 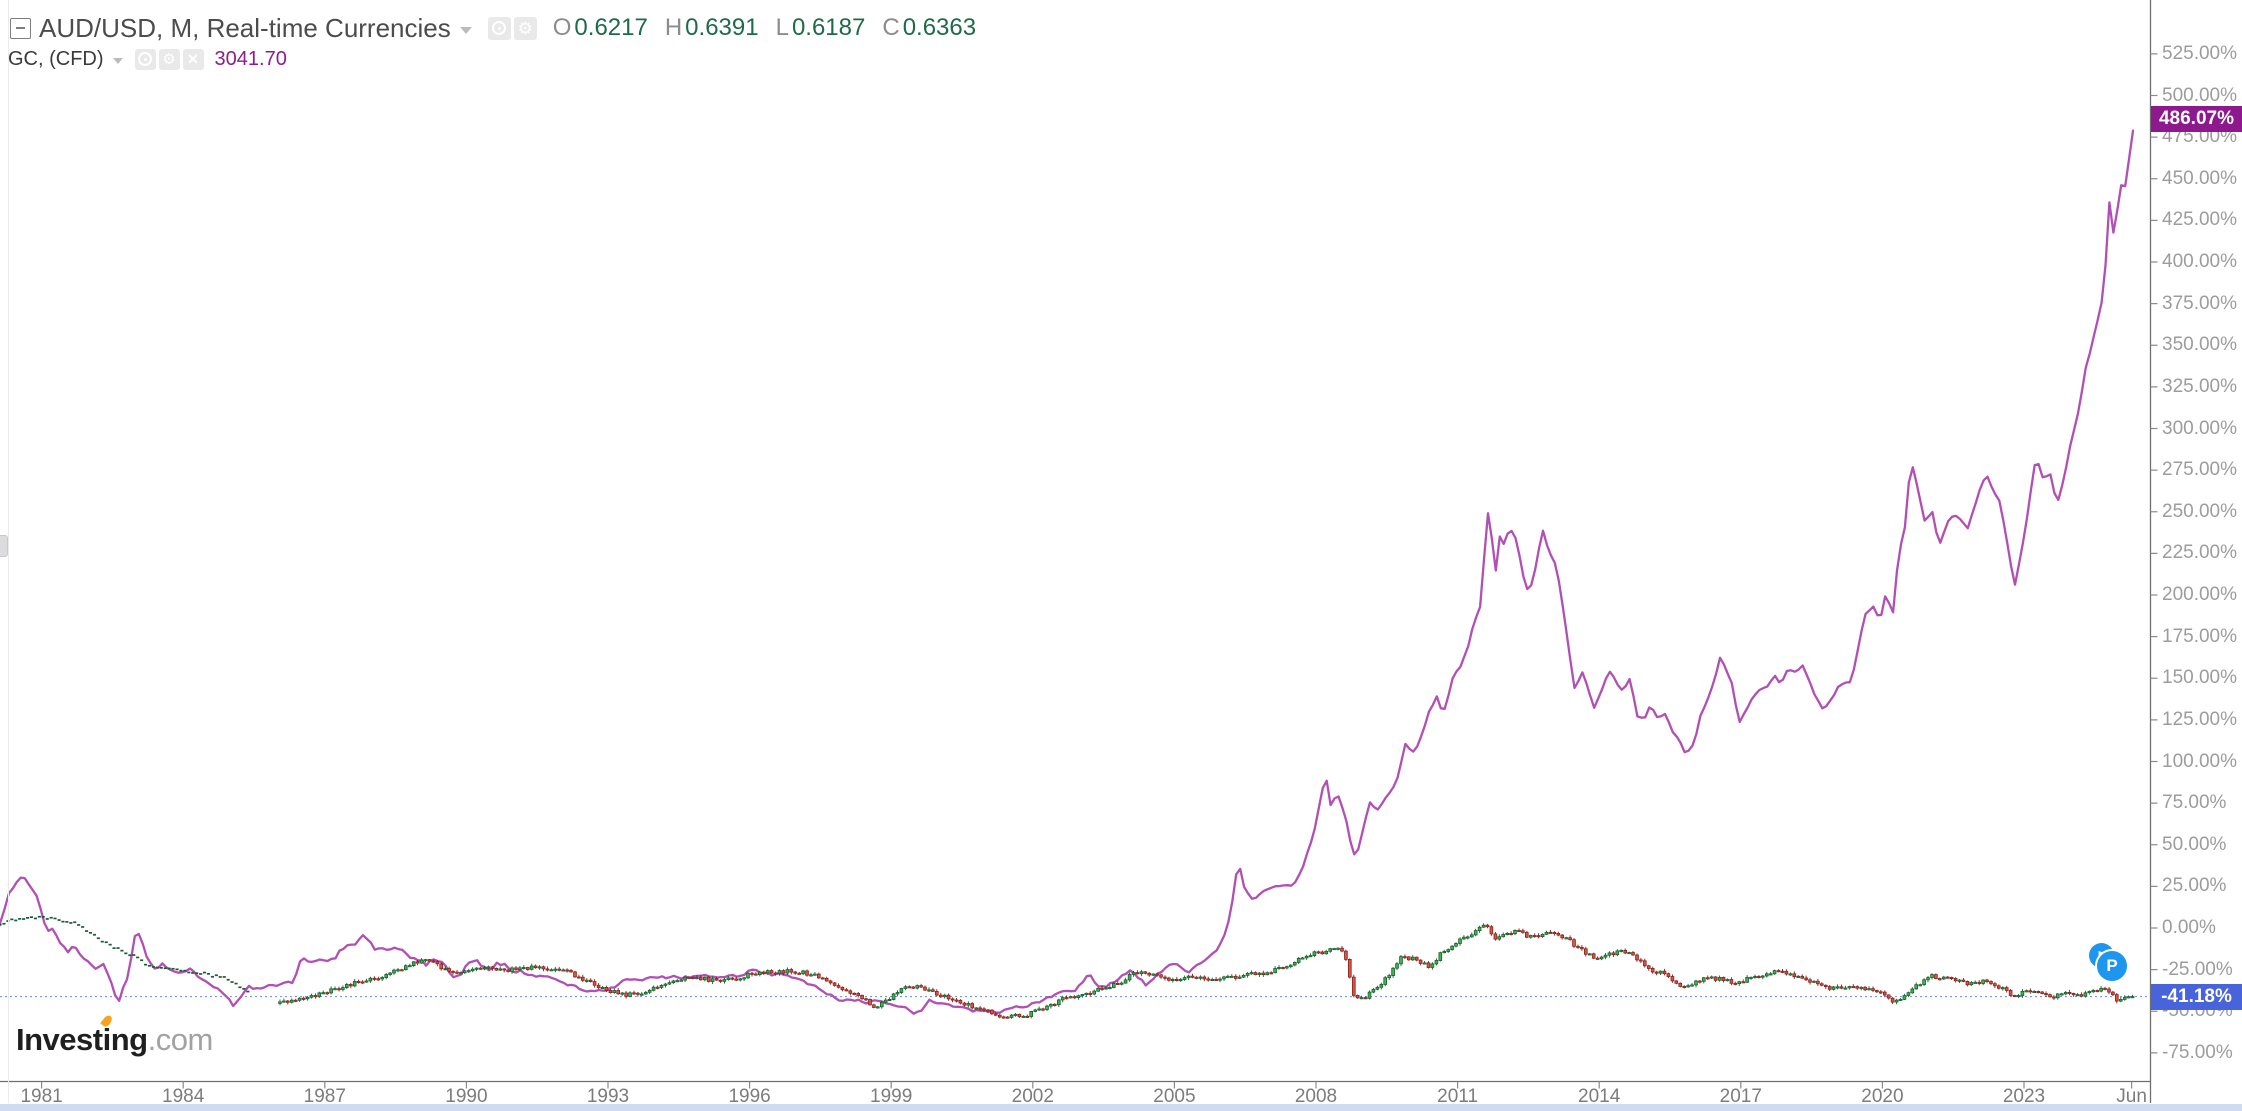 What do you see at coordinates (2200, 261) in the screenshot?
I see `y-axis-label: 400.00%` at bounding box center [2200, 261].